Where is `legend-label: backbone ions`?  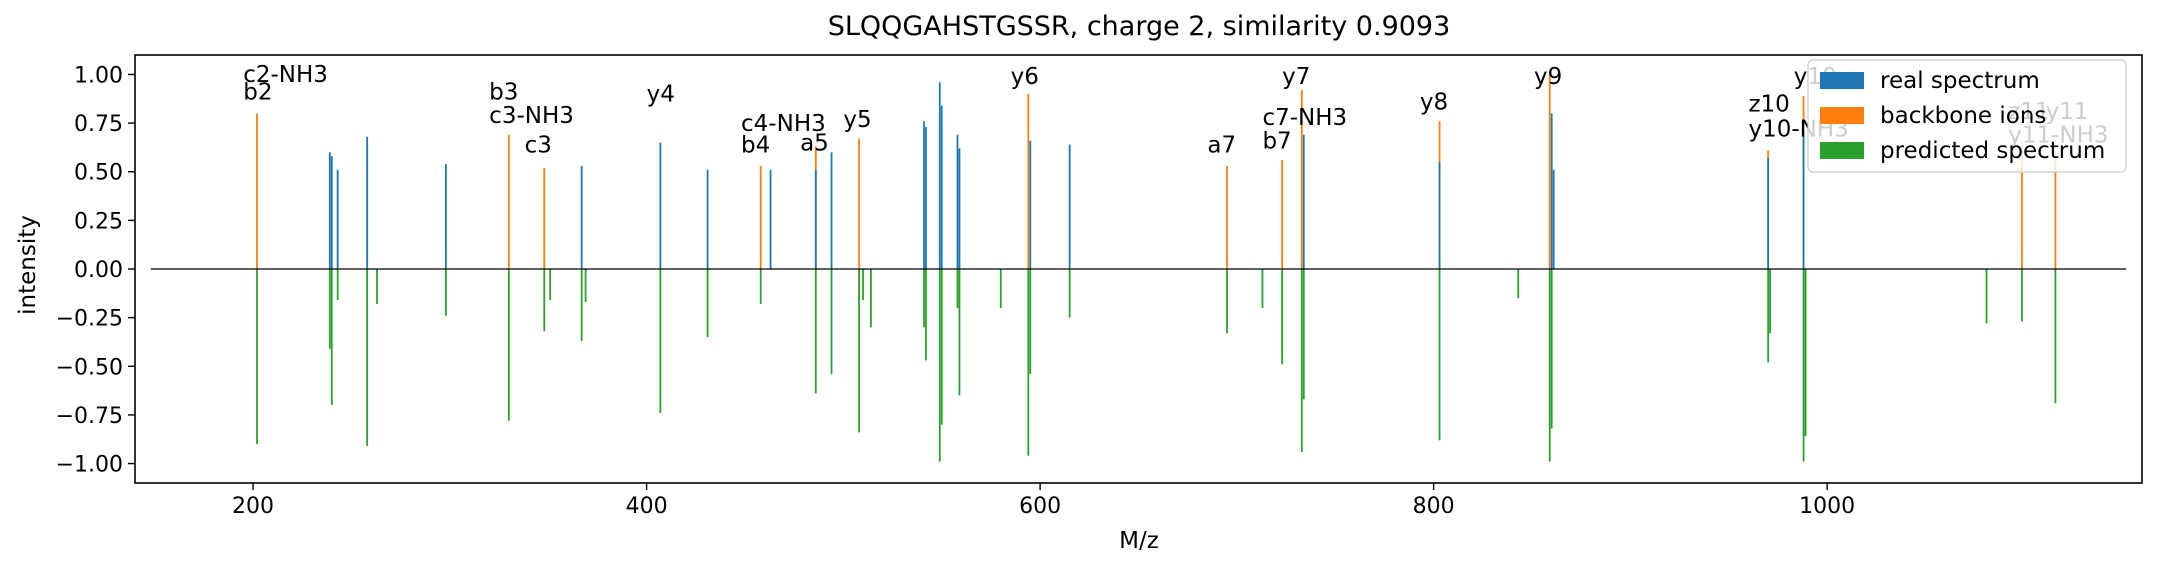
legend-label: backbone ions is located at coordinates (1963, 116).